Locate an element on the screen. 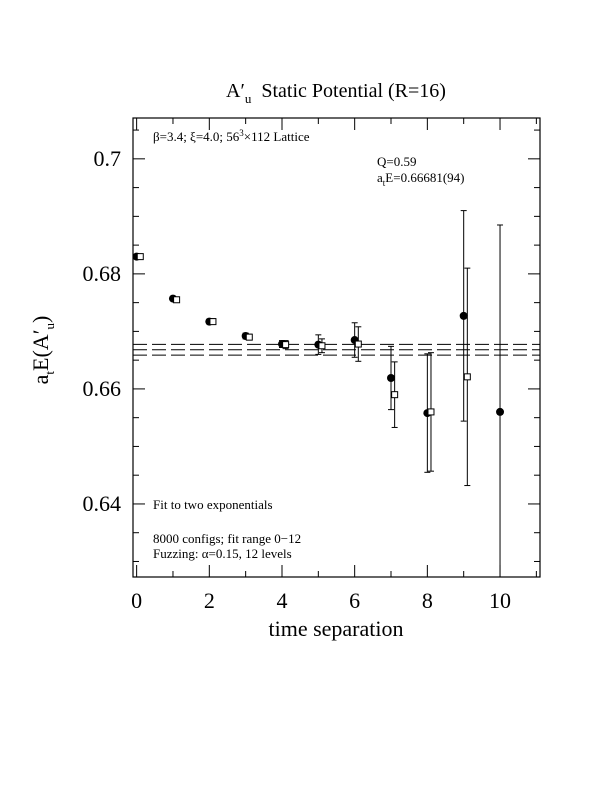  lattice-note: β=3.4; ξ=4.0; 563×112 Lattice is located at coordinates (231, 136).